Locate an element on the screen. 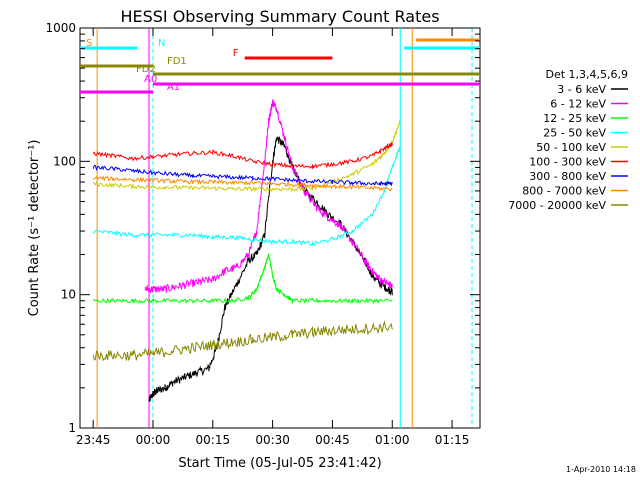  legend-label: 7000 - 20000 keV is located at coordinates (557, 205).